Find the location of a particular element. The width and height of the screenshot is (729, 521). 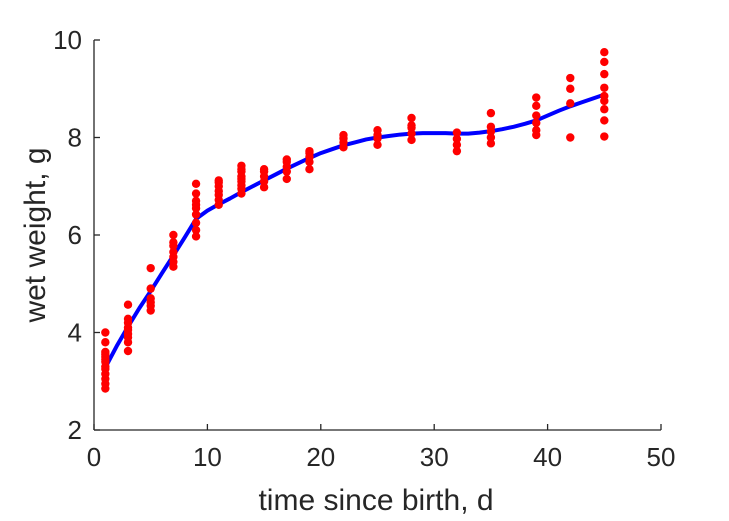

y-tick-label: 10 is located at coordinates (67, 40).